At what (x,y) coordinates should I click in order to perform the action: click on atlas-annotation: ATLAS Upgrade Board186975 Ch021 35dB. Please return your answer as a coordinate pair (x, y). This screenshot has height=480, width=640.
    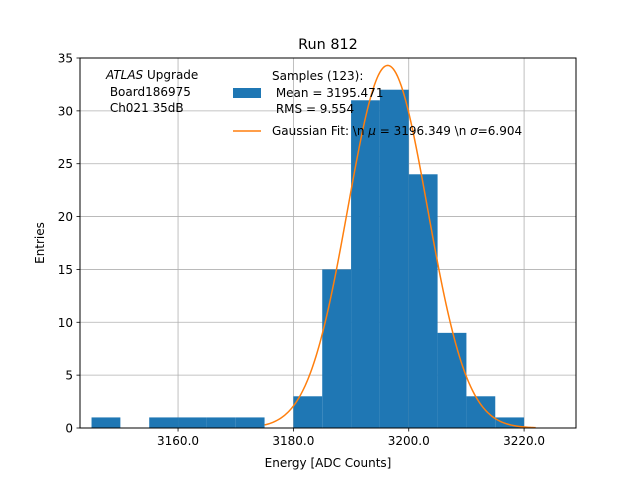
    Looking at the image, I should click on (151, 91).